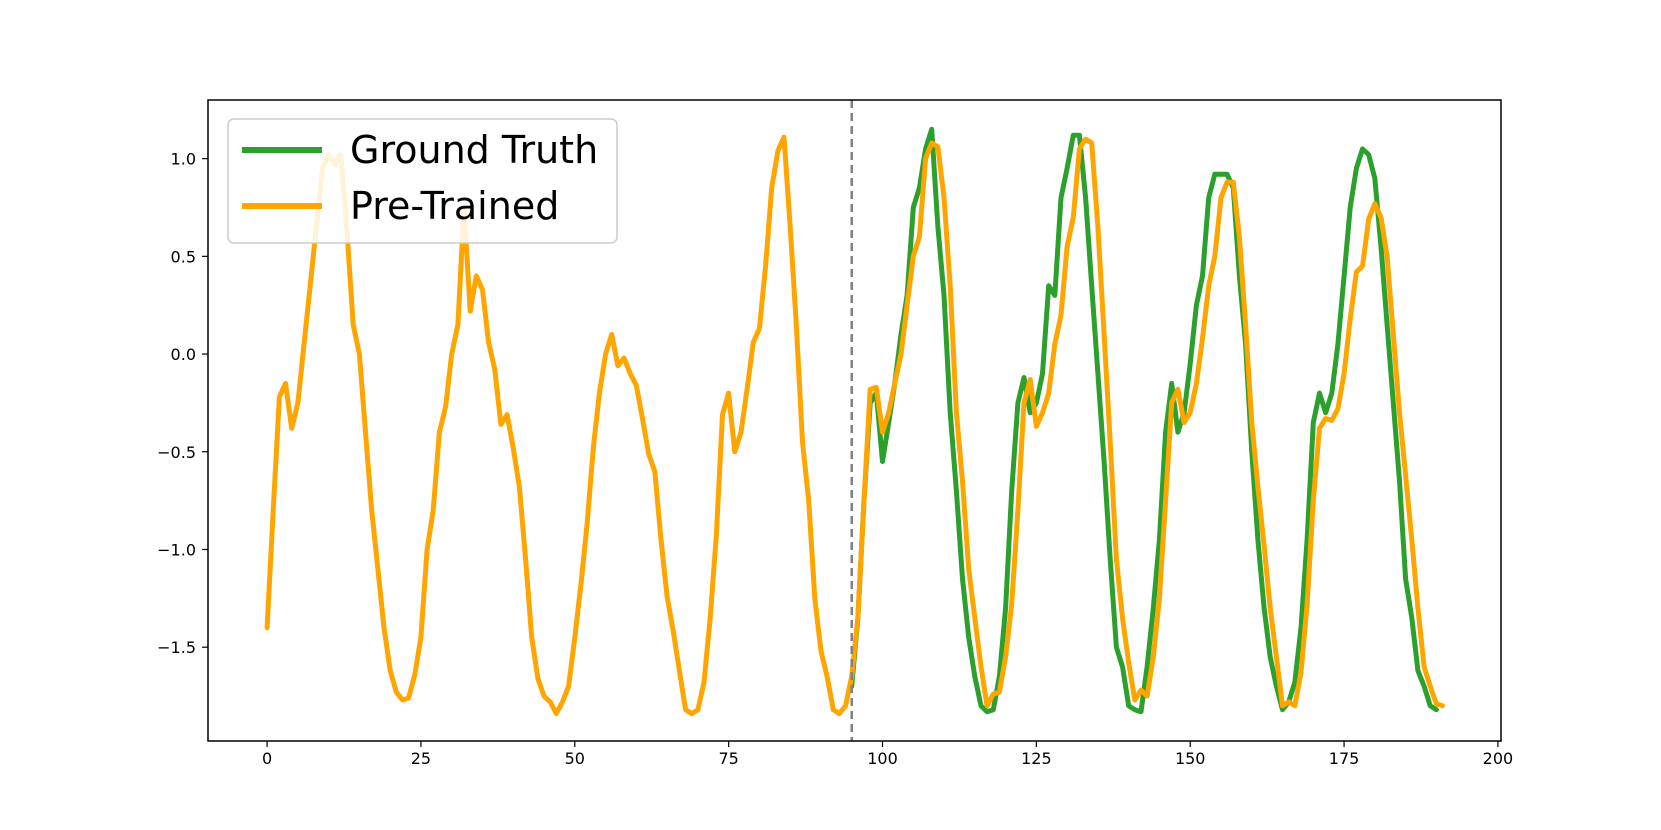  I want to click on x-tick-label: 150, so click(1190, 758).